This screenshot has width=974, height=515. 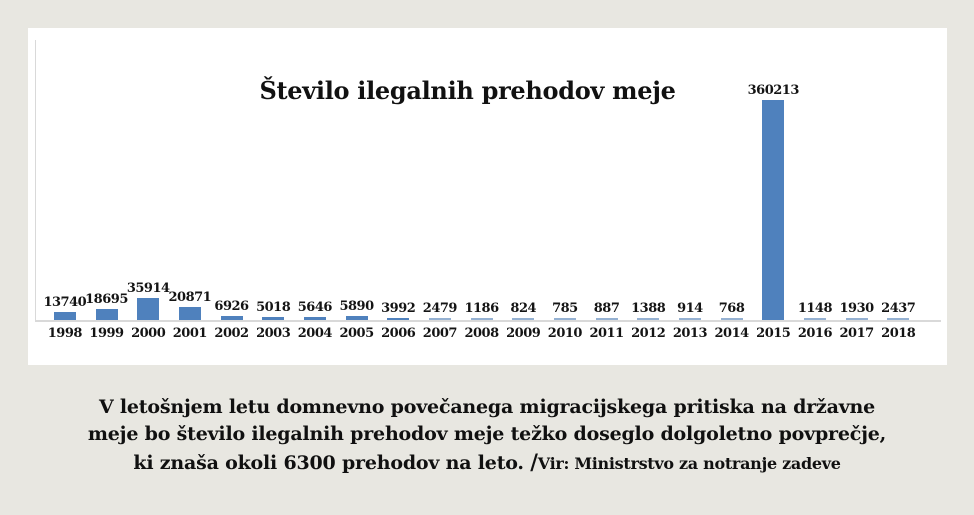 I want to click on bar-value-label: 914, so click(x=690, y=308).